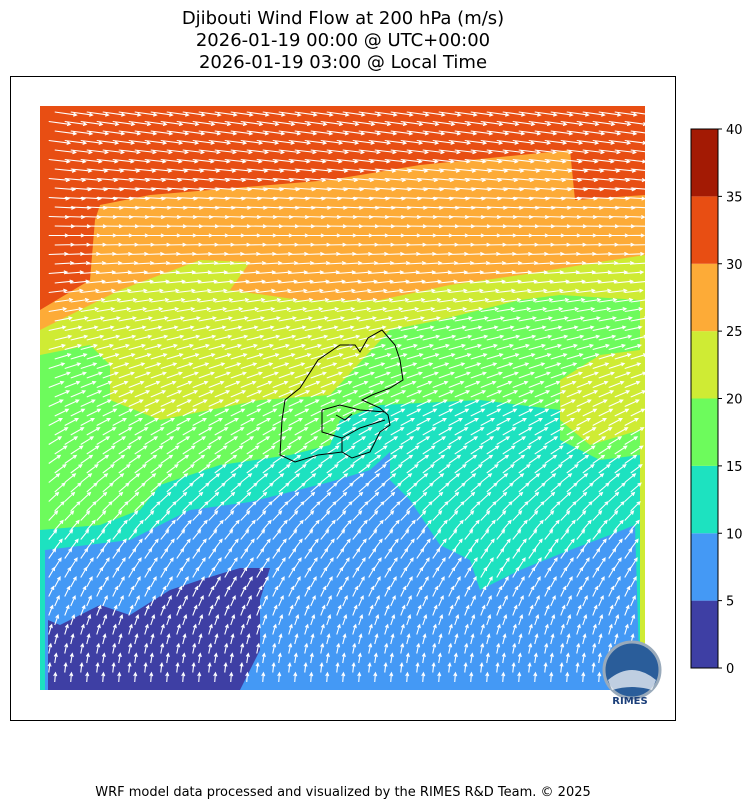 The width and height of the screenshot is (755, 812). Describe the element at coordinates (734, 534) in the screenshot. I see `colorbar-tick-label: 10` at that location.